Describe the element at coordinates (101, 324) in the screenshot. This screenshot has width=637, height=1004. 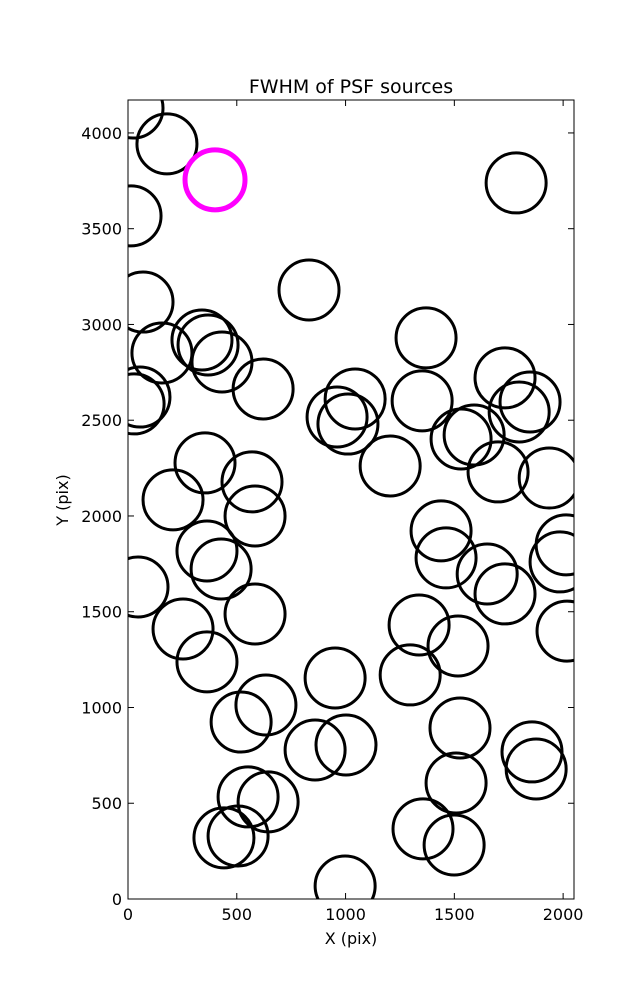
I see `y-tick-label: 3000` at that location.